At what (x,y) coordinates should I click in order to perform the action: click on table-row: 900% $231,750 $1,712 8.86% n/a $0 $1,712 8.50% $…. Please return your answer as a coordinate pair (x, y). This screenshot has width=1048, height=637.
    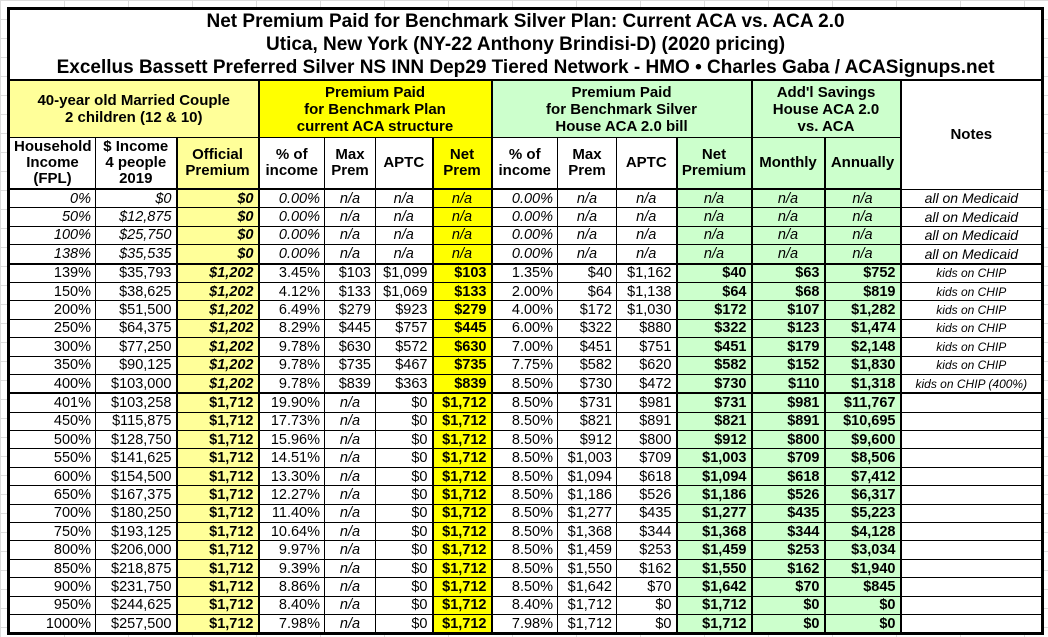
    Looking at the image, I should click on (526, 587).